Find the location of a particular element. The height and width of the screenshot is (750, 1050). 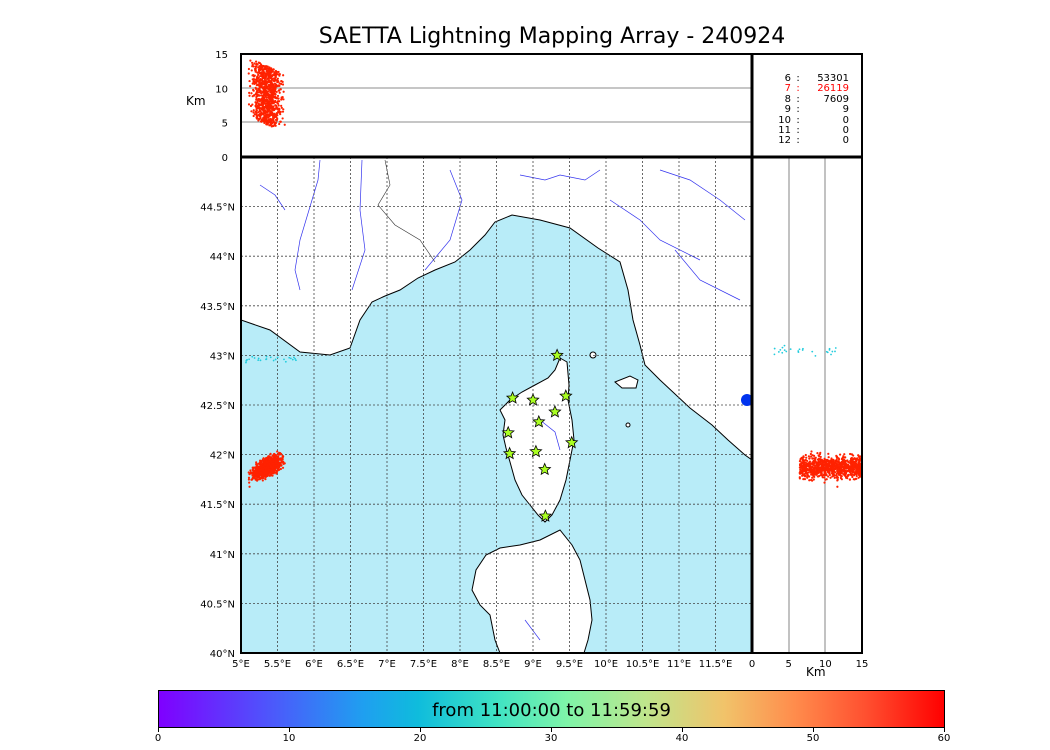

lon-tick-label: 6°E is located at coordinates (314, 664).